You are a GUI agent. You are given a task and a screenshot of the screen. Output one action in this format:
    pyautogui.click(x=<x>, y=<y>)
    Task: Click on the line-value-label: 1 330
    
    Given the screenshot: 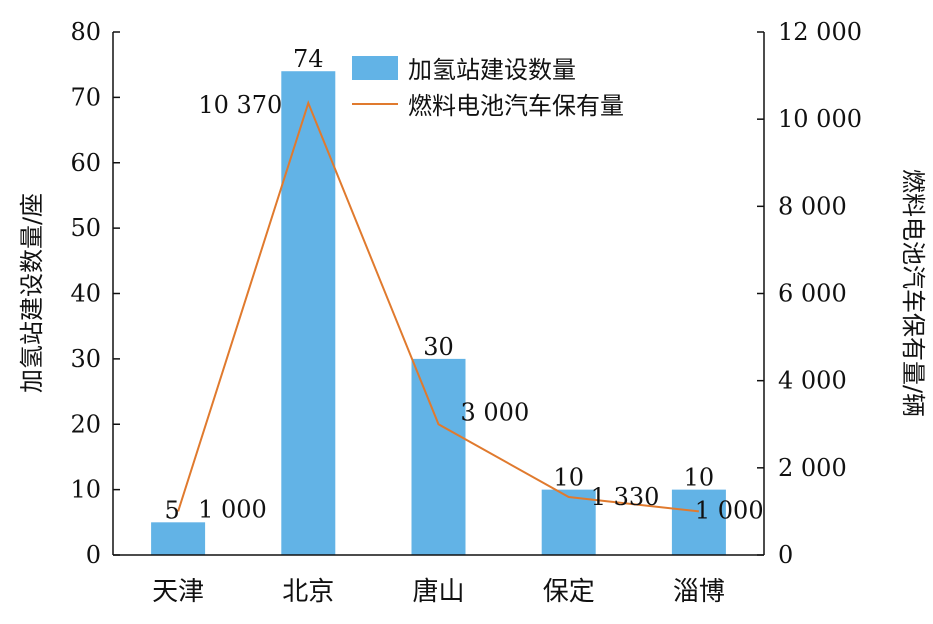 What is the action you would take?
    pyautogui.click(x=625, y=497)
    